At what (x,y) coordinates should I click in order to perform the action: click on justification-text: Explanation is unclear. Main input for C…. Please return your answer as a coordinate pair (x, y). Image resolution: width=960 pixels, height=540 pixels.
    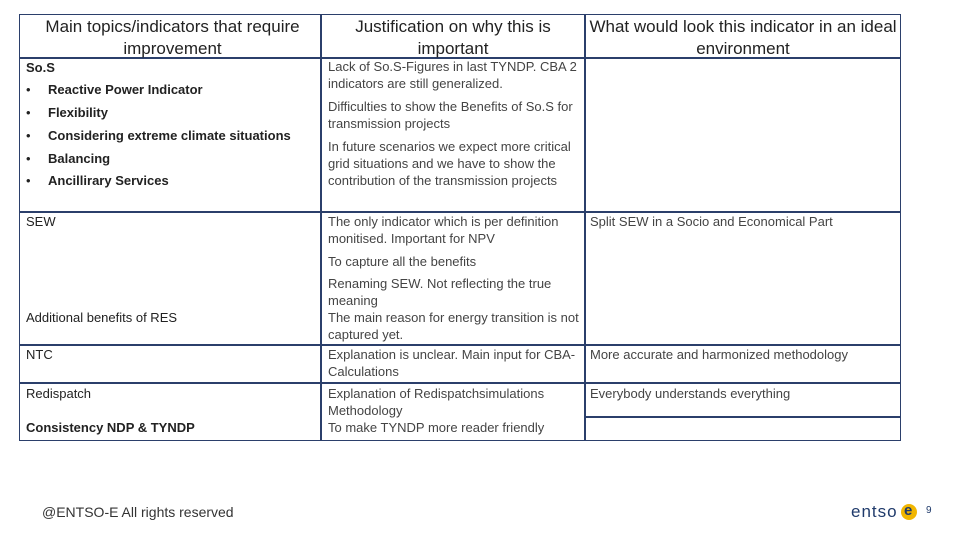
    Looking at the image, I should click on (452, 363).